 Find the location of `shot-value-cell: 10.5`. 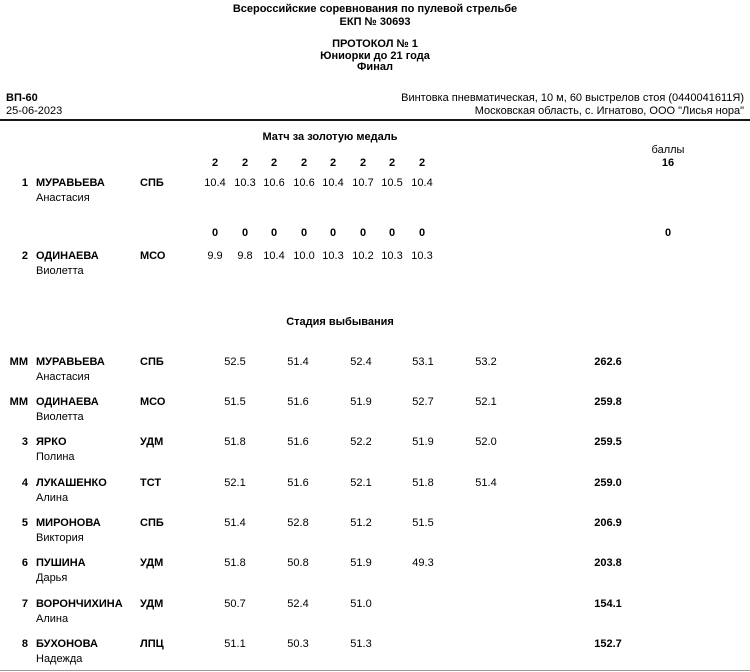

shot-value-cell: 10.5 is located at coordinates (392, 183).